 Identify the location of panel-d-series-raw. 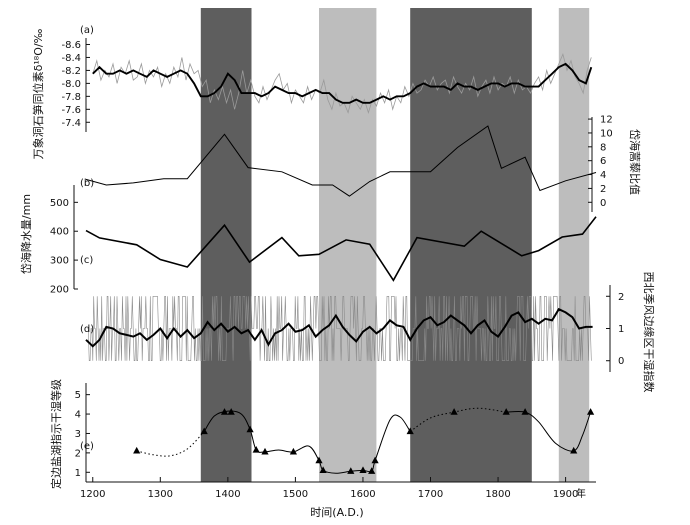
(339, 328).